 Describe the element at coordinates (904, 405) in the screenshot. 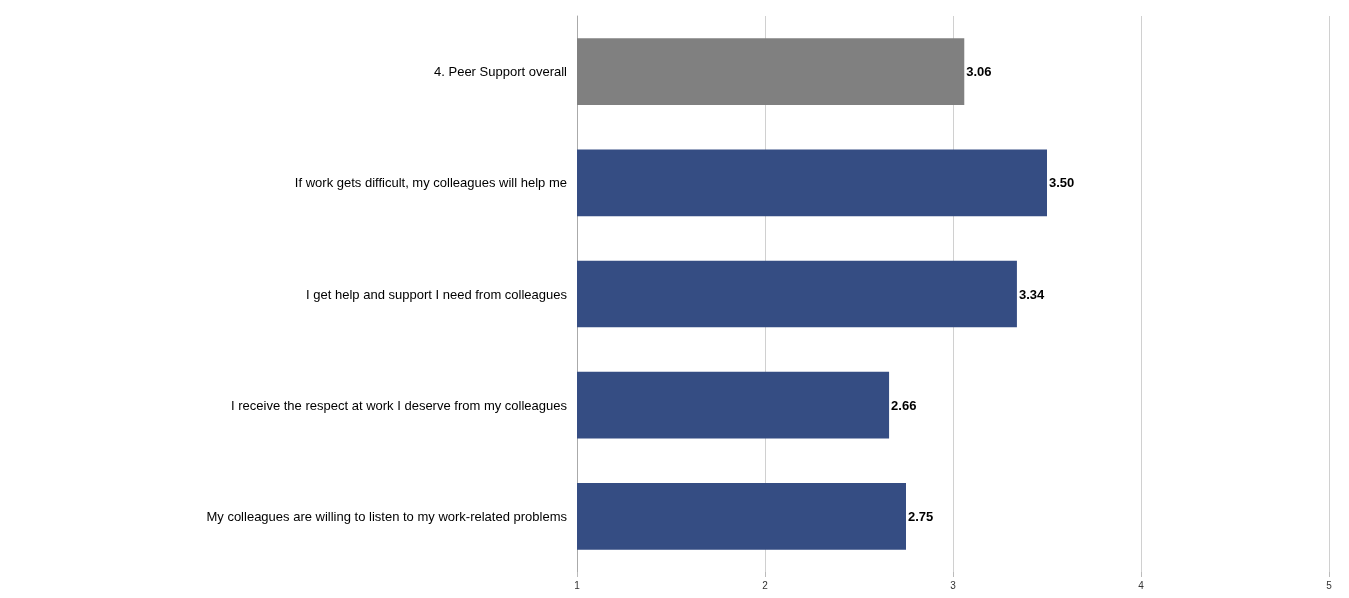

I see `data-label: 2.66` at that location.